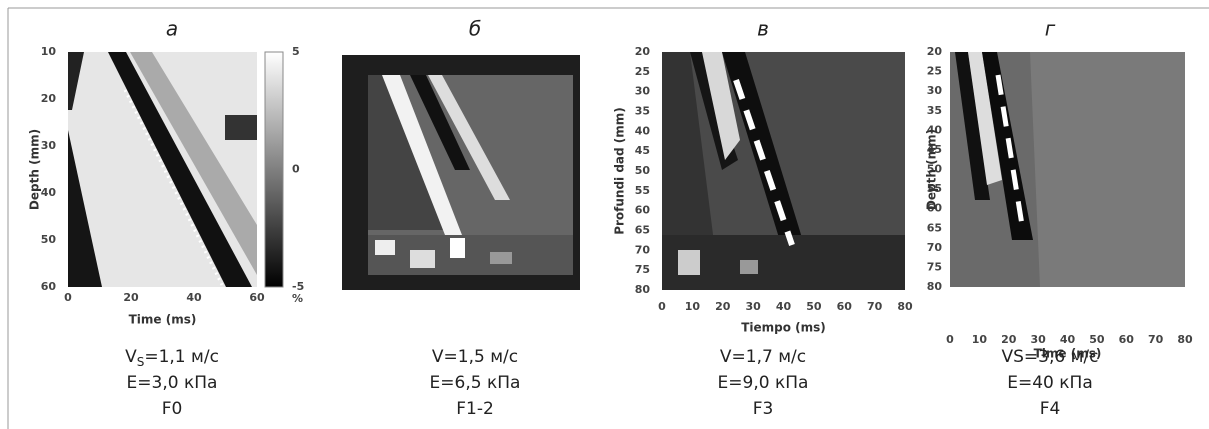 Image resolution: width=1209 pixels, height=429 pixels. I want to click on caption-line: F1-2, so click(475, 409).